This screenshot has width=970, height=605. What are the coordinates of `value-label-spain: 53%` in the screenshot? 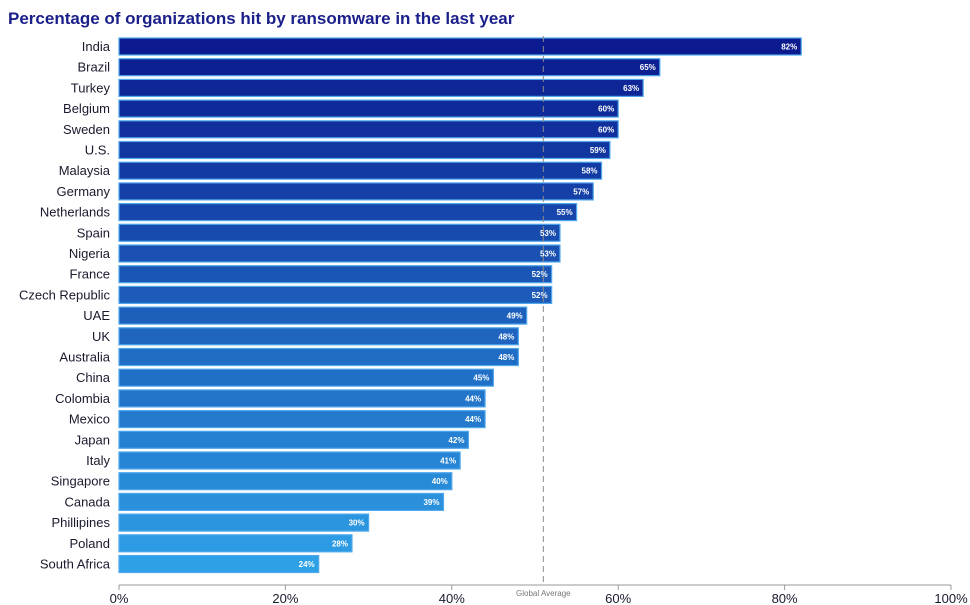 It's located at (548, 233).